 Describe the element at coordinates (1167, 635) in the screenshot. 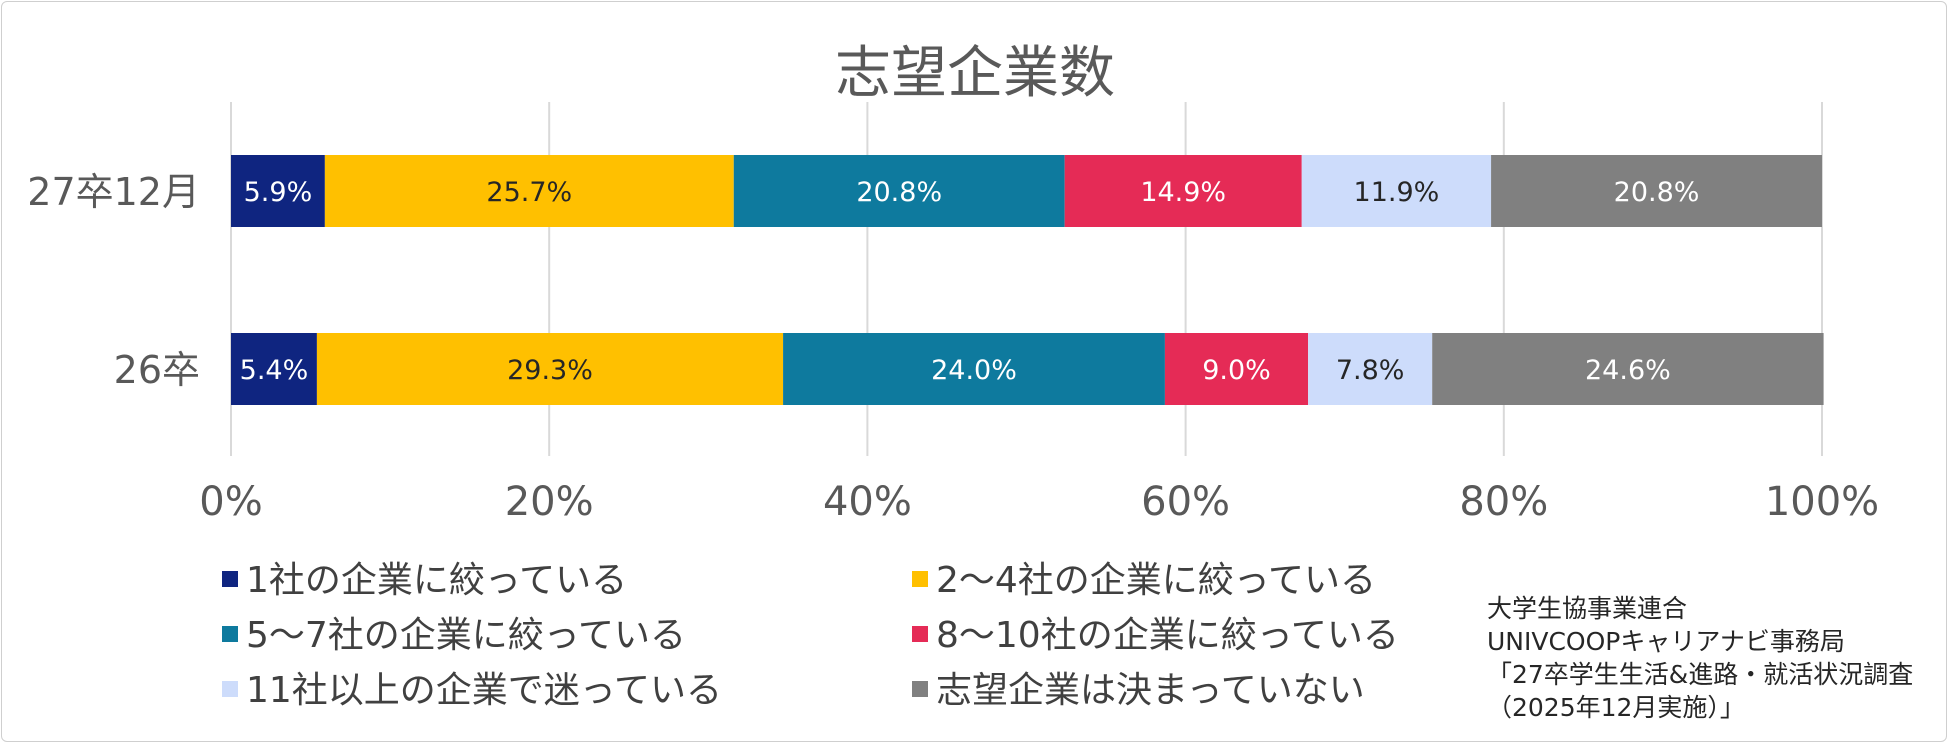

I see `legend-label: 8～10社の企業に絞っている` at that location.